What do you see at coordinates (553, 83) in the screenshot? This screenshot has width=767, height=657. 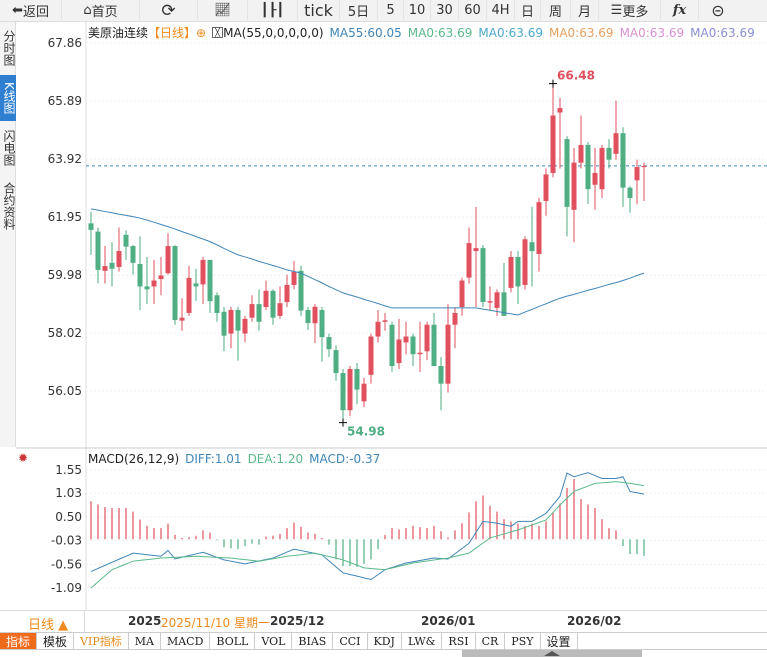 I see `max-marker` at bounding box center [553, 83].